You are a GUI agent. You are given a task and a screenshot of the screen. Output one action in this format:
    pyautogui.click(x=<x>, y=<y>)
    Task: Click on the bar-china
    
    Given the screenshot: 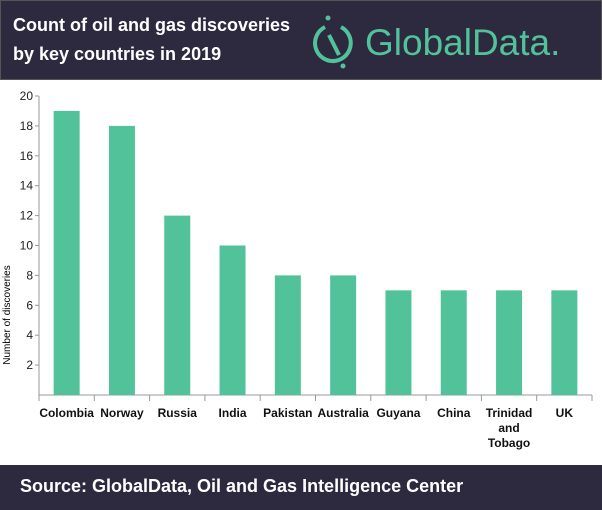 What is the action you would take?
    pyautogui.click(x=453, y=342)
    